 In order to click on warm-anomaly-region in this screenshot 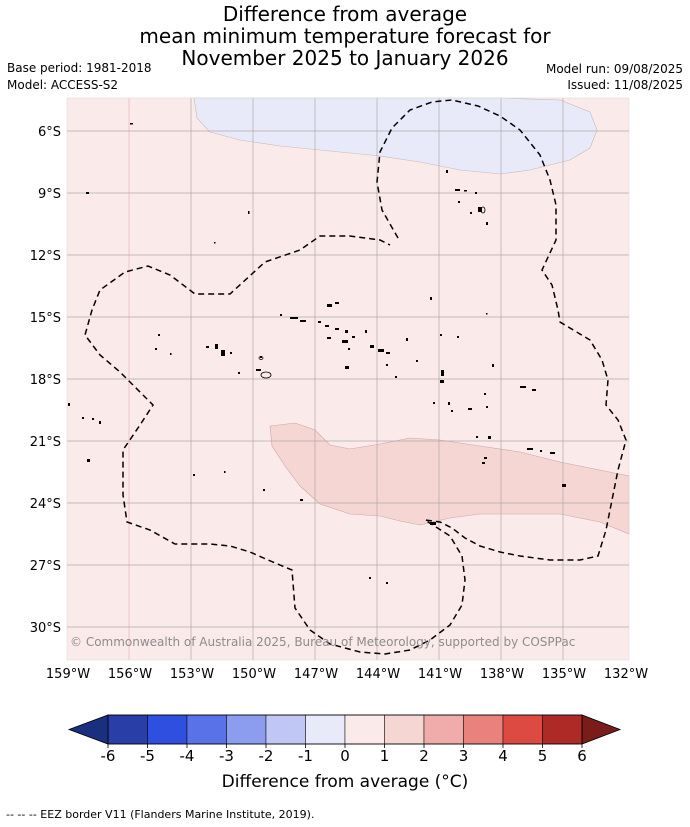, I will do `click(449, 478)`.